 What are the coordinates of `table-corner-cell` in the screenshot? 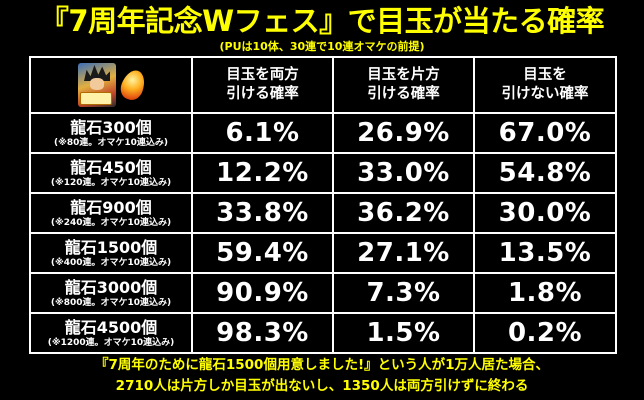 It's located at (111, 85).